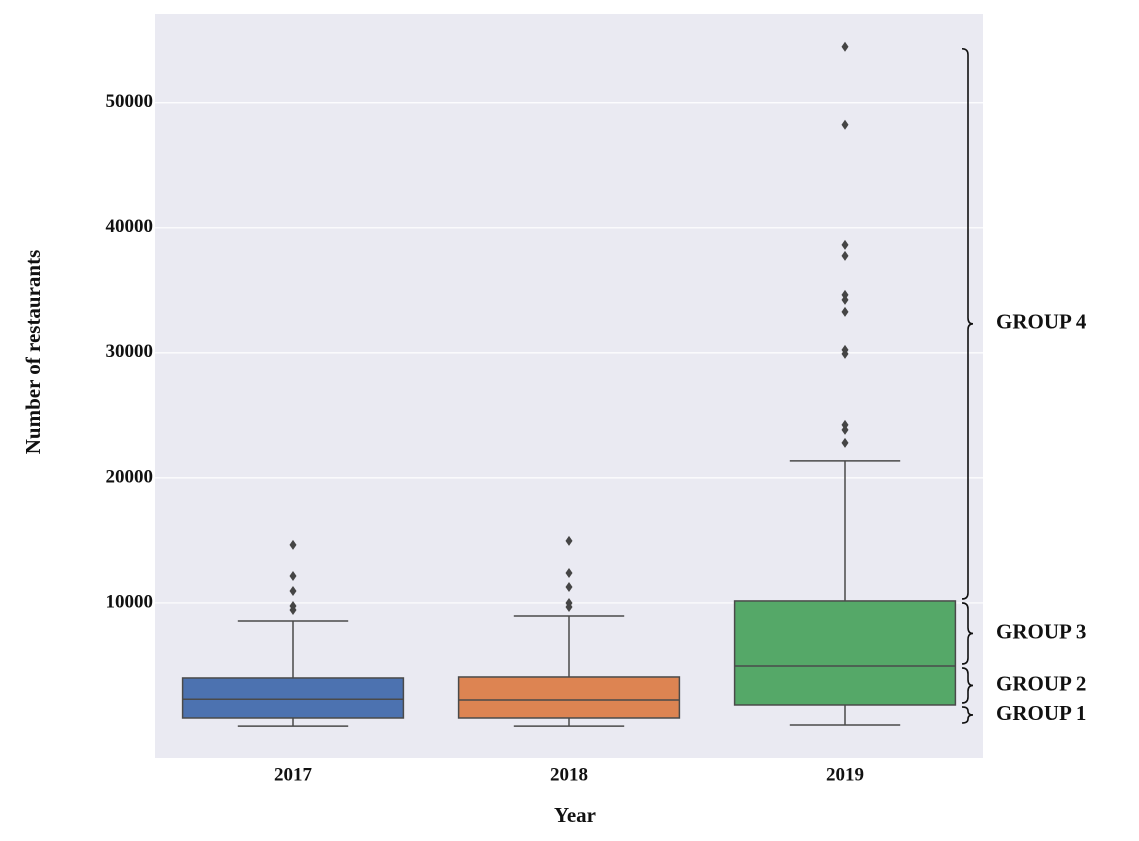  I want to click on group-label: GROUP 2, so click(1041, 683).